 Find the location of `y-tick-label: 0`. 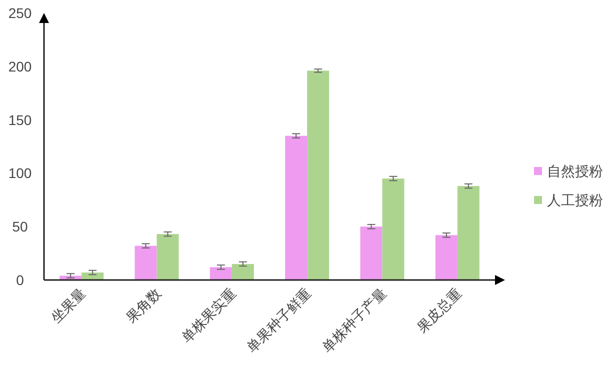

y-tick-label: 0 is located at coordinates (20, 280).